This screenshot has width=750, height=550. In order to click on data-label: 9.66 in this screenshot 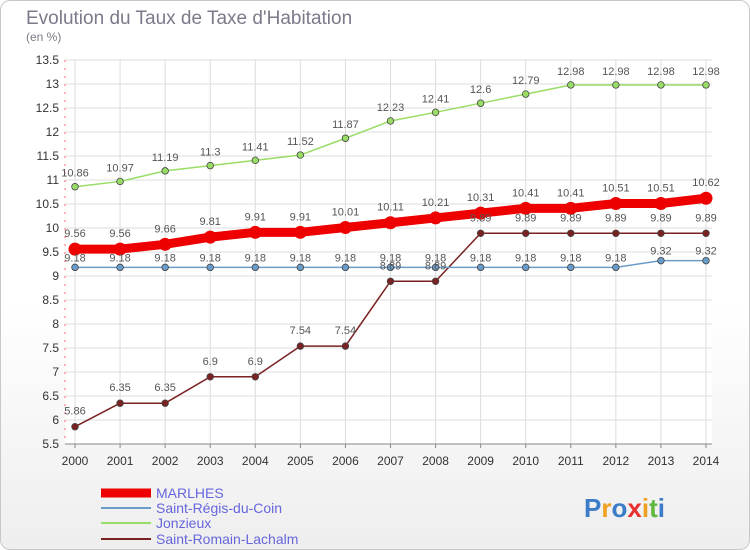, I will do `click(164, 229)`.